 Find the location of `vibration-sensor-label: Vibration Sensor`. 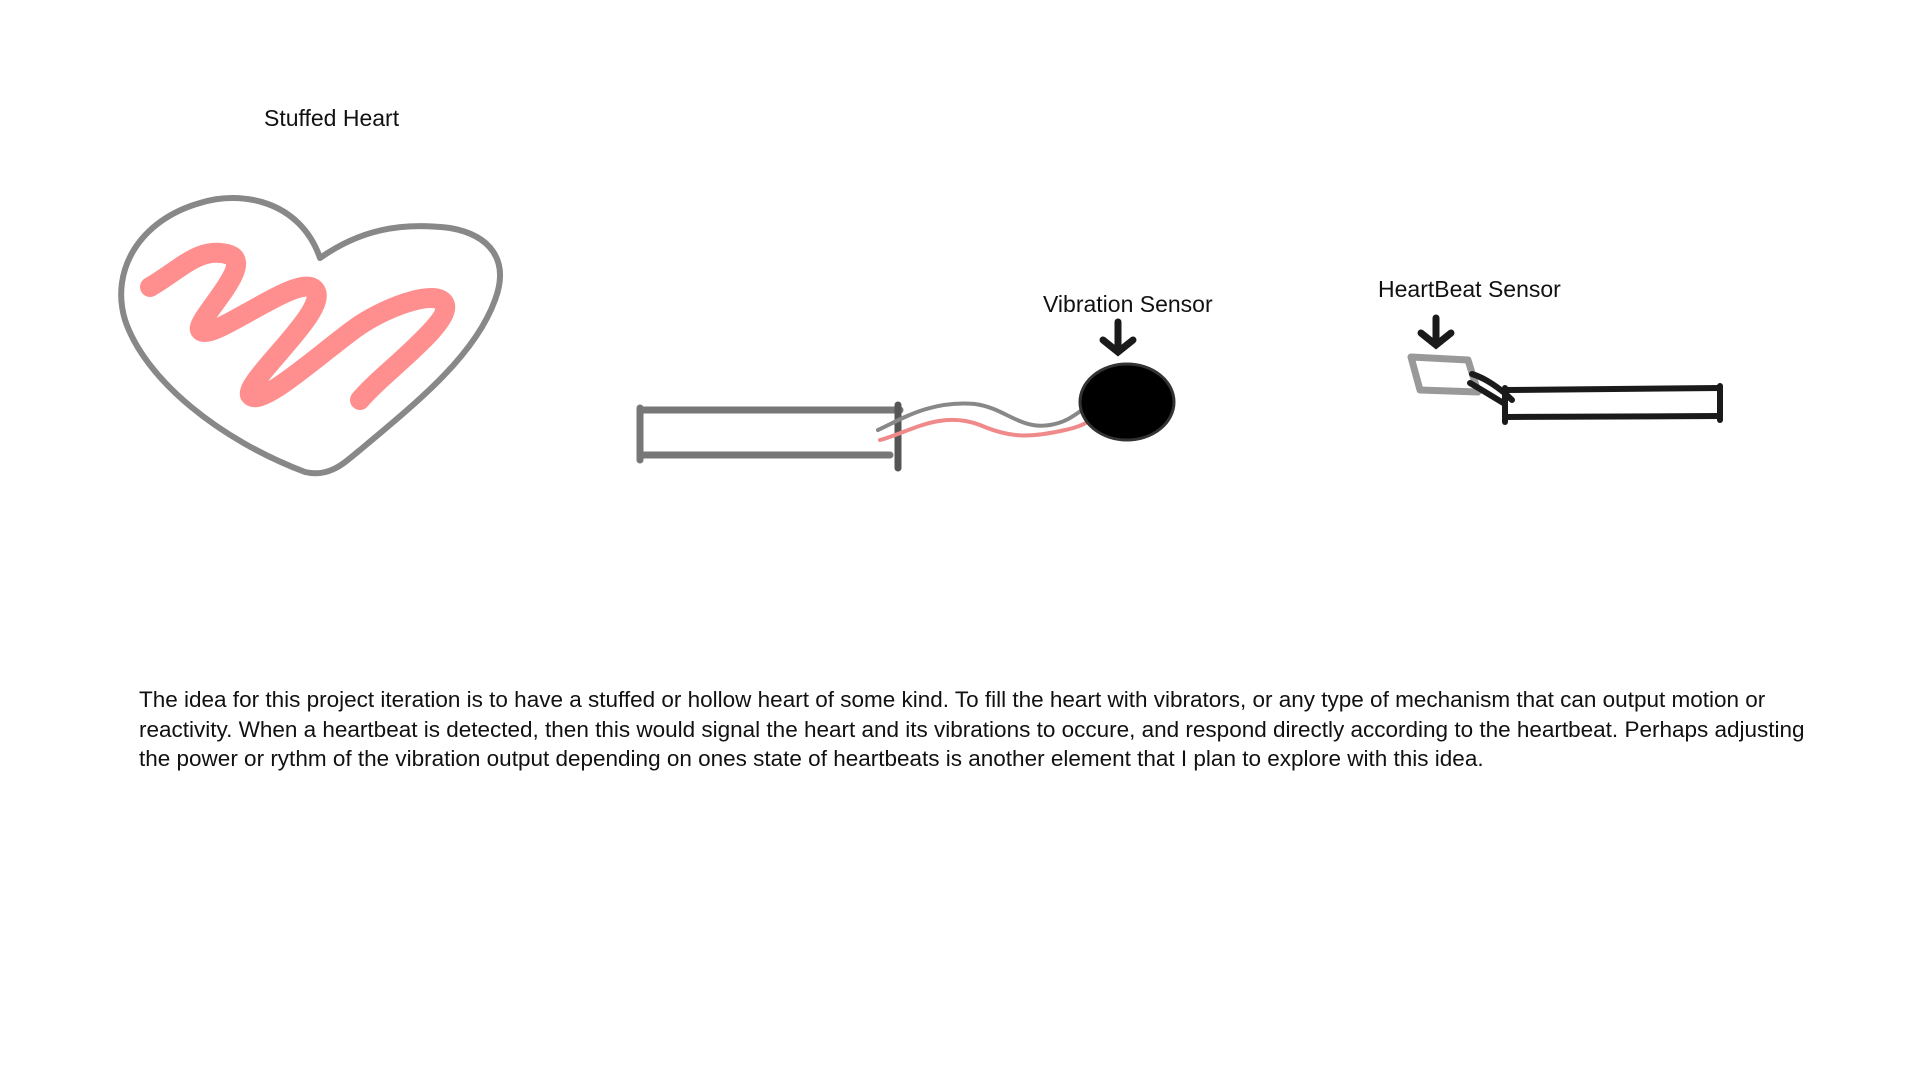

vibration-sensor-label: Vibration Sensor is located at coordinates (1128, 304).